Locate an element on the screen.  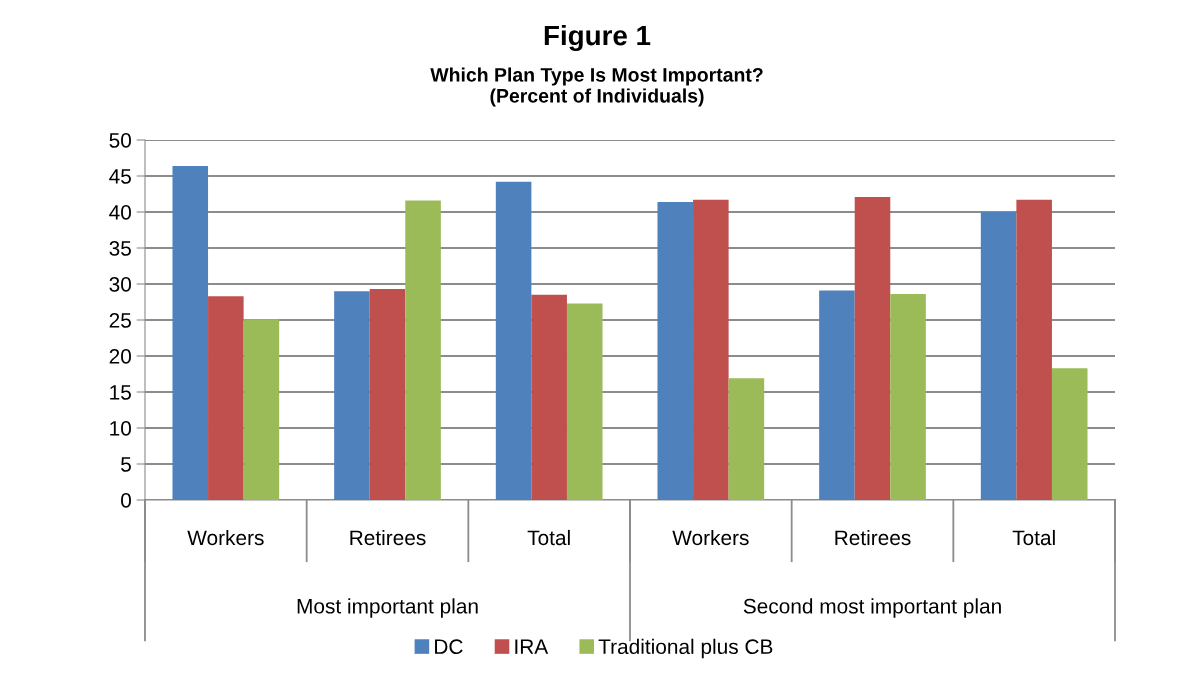
y-tick-label: 50 is located at coordinates (120, 140).